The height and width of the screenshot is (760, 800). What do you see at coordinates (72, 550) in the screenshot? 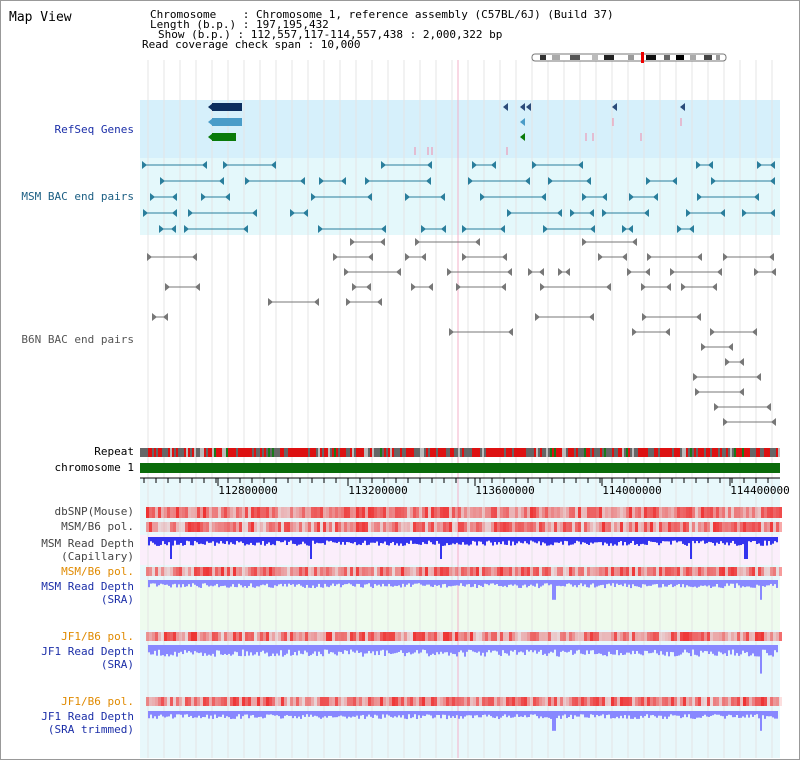
I see `track-label-msm-depth-capillary: MSM Read Depth (Capillary)` at bounding box center [72, 550].